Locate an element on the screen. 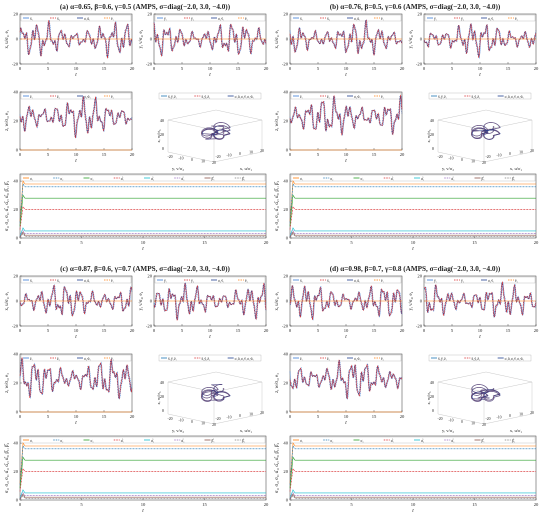 The height and width of the screenshot is (524, 550). y-tick-label: -20 is located at coordinates (285, 64).